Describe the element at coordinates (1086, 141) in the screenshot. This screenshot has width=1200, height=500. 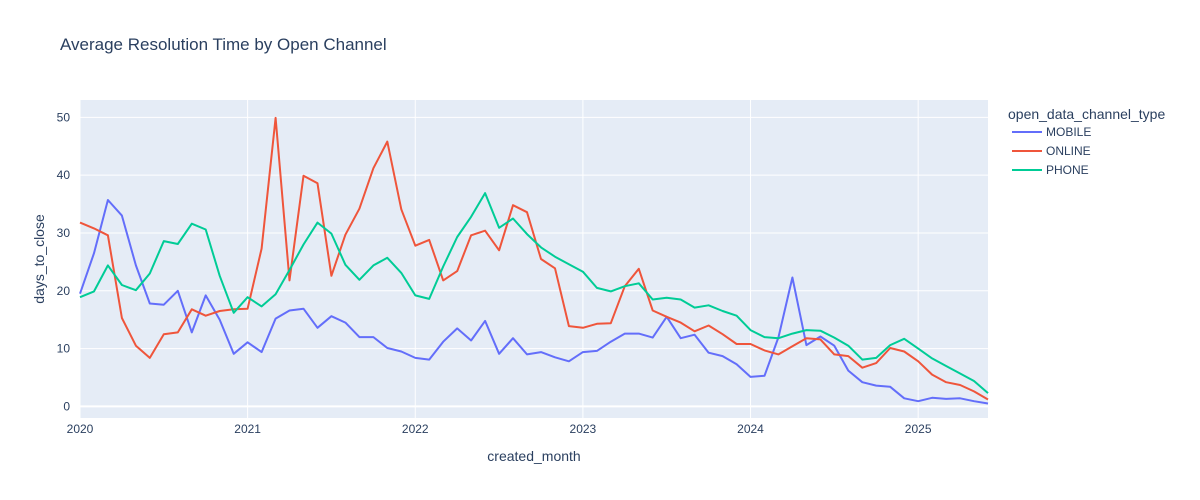
I see `legend: open_data_channel_type MOBILE ONLINE PHONE` at that location.